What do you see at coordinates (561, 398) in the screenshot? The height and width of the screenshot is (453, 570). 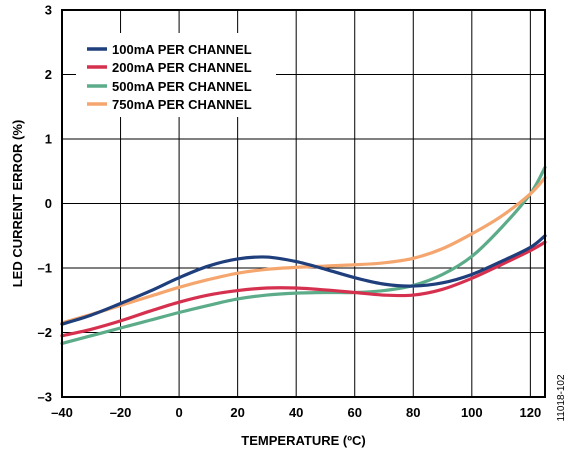 I see `figure-id: 11018-102` at bounding box center [561, 398].